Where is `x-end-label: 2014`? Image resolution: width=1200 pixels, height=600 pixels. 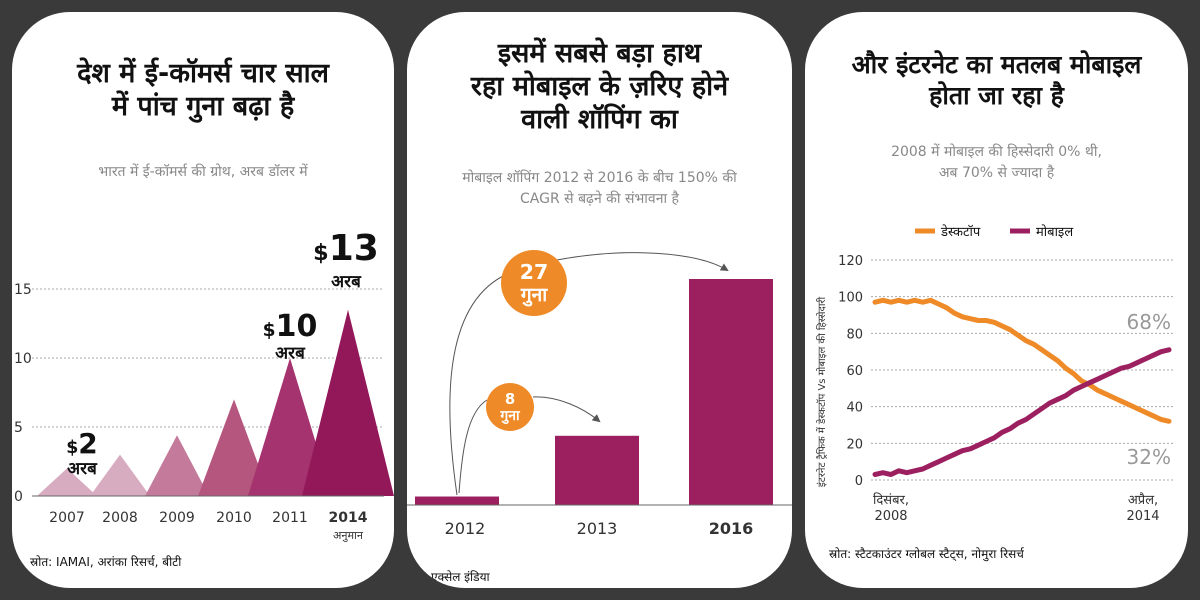 x-end-label: 2014 is located at coordinates (1142, 516).